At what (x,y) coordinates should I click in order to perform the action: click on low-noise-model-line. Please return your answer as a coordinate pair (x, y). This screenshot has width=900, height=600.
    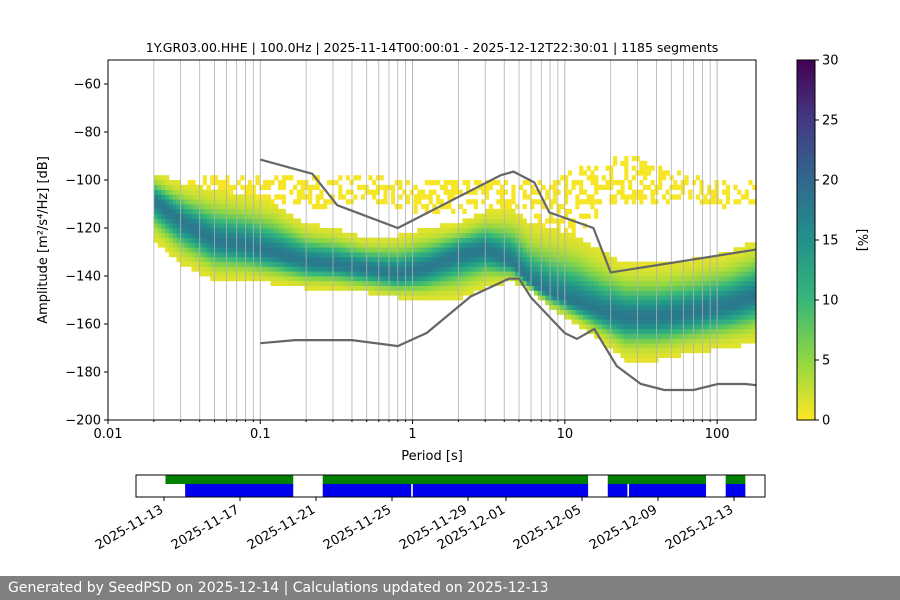
    Looking at the image, I should click on (508, 334).